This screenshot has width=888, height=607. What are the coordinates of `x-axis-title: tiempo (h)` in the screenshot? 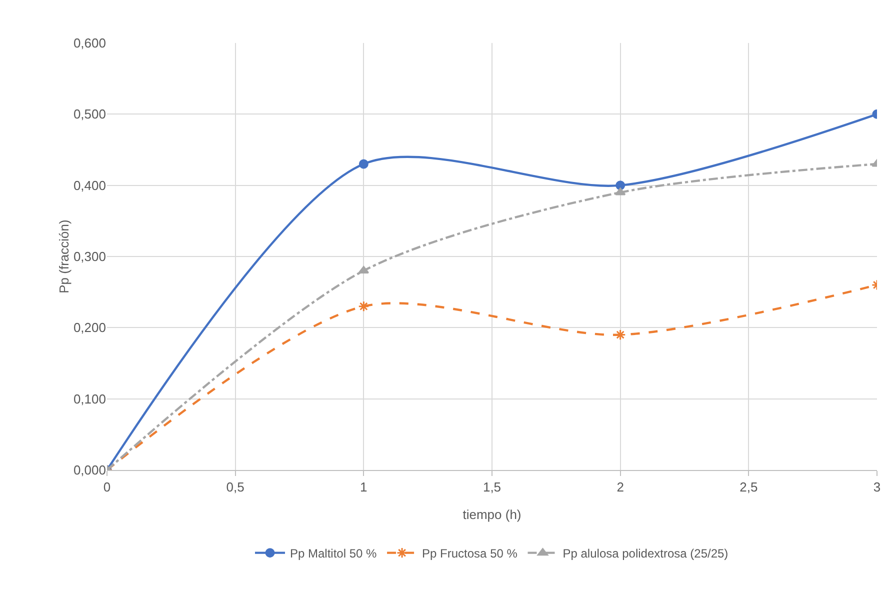 It's located at (492, 514).